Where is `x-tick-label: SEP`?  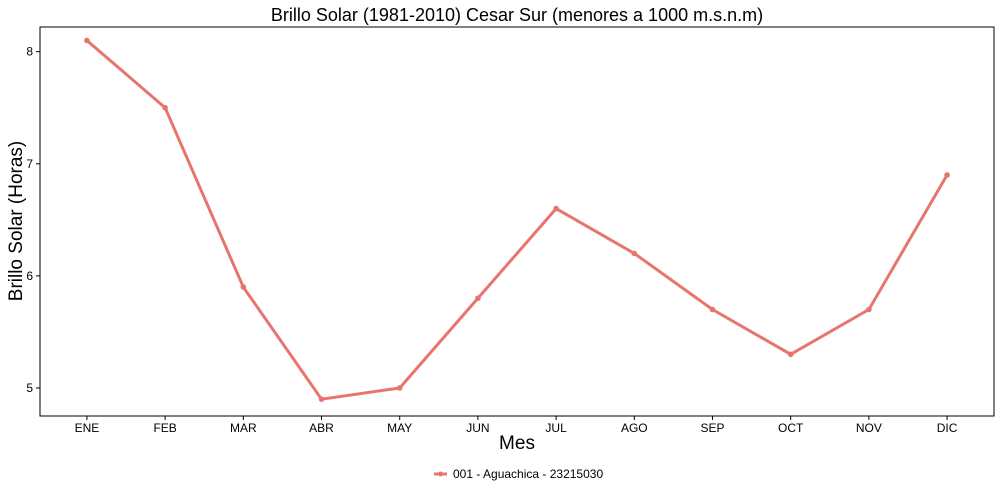
x-tick-label: SEP is located at coordinates (712, 428).